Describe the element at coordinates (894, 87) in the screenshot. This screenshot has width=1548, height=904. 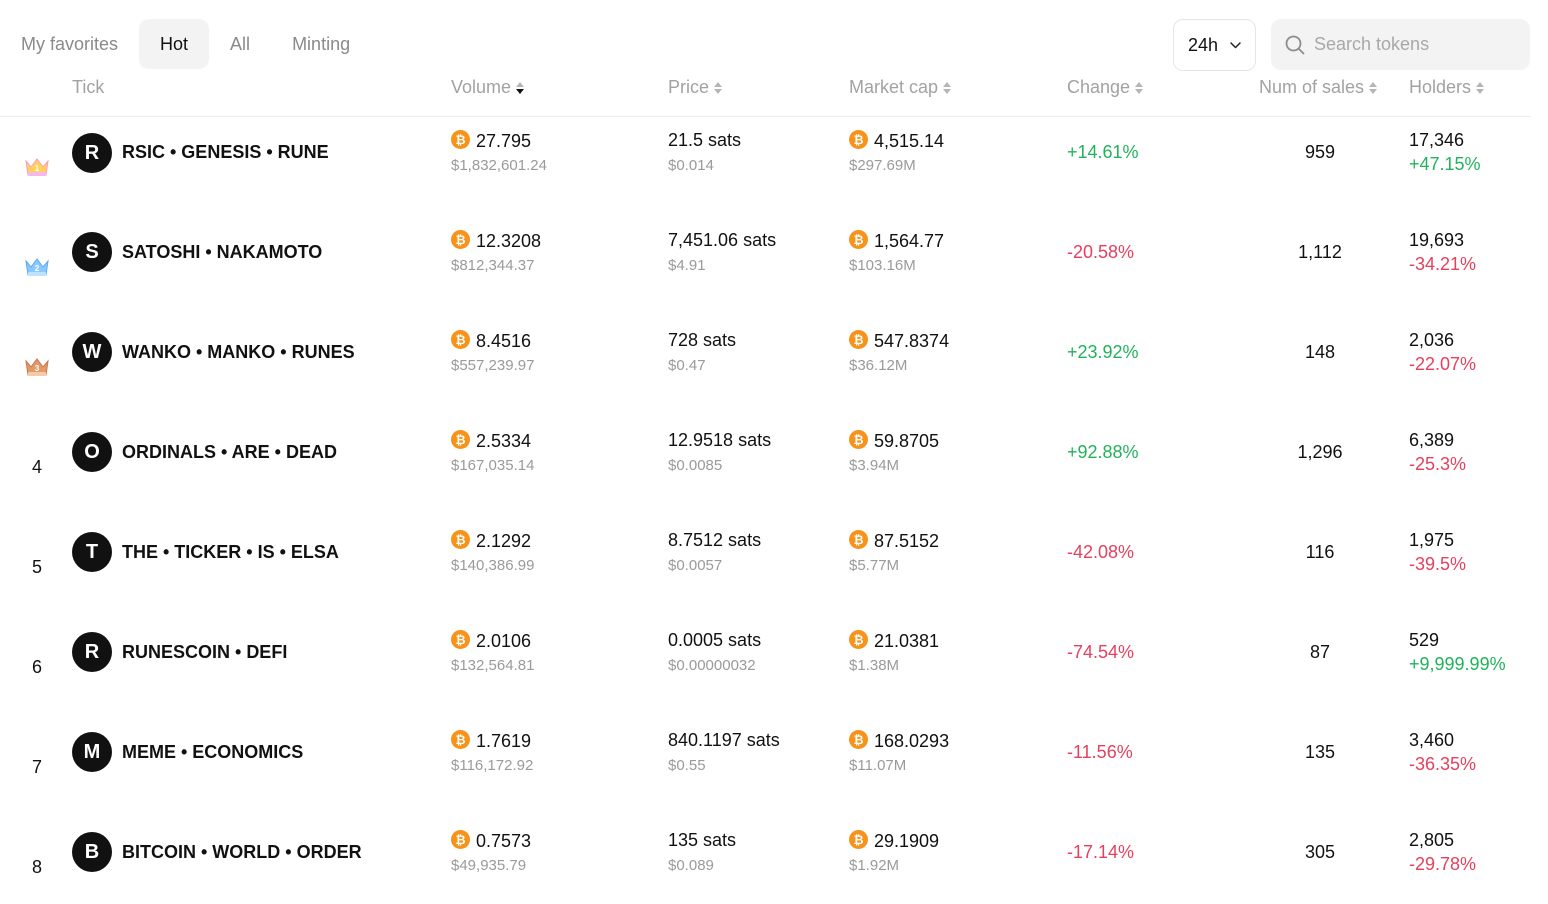
I see `column-header-market-cap-label: Market cap` at that location.